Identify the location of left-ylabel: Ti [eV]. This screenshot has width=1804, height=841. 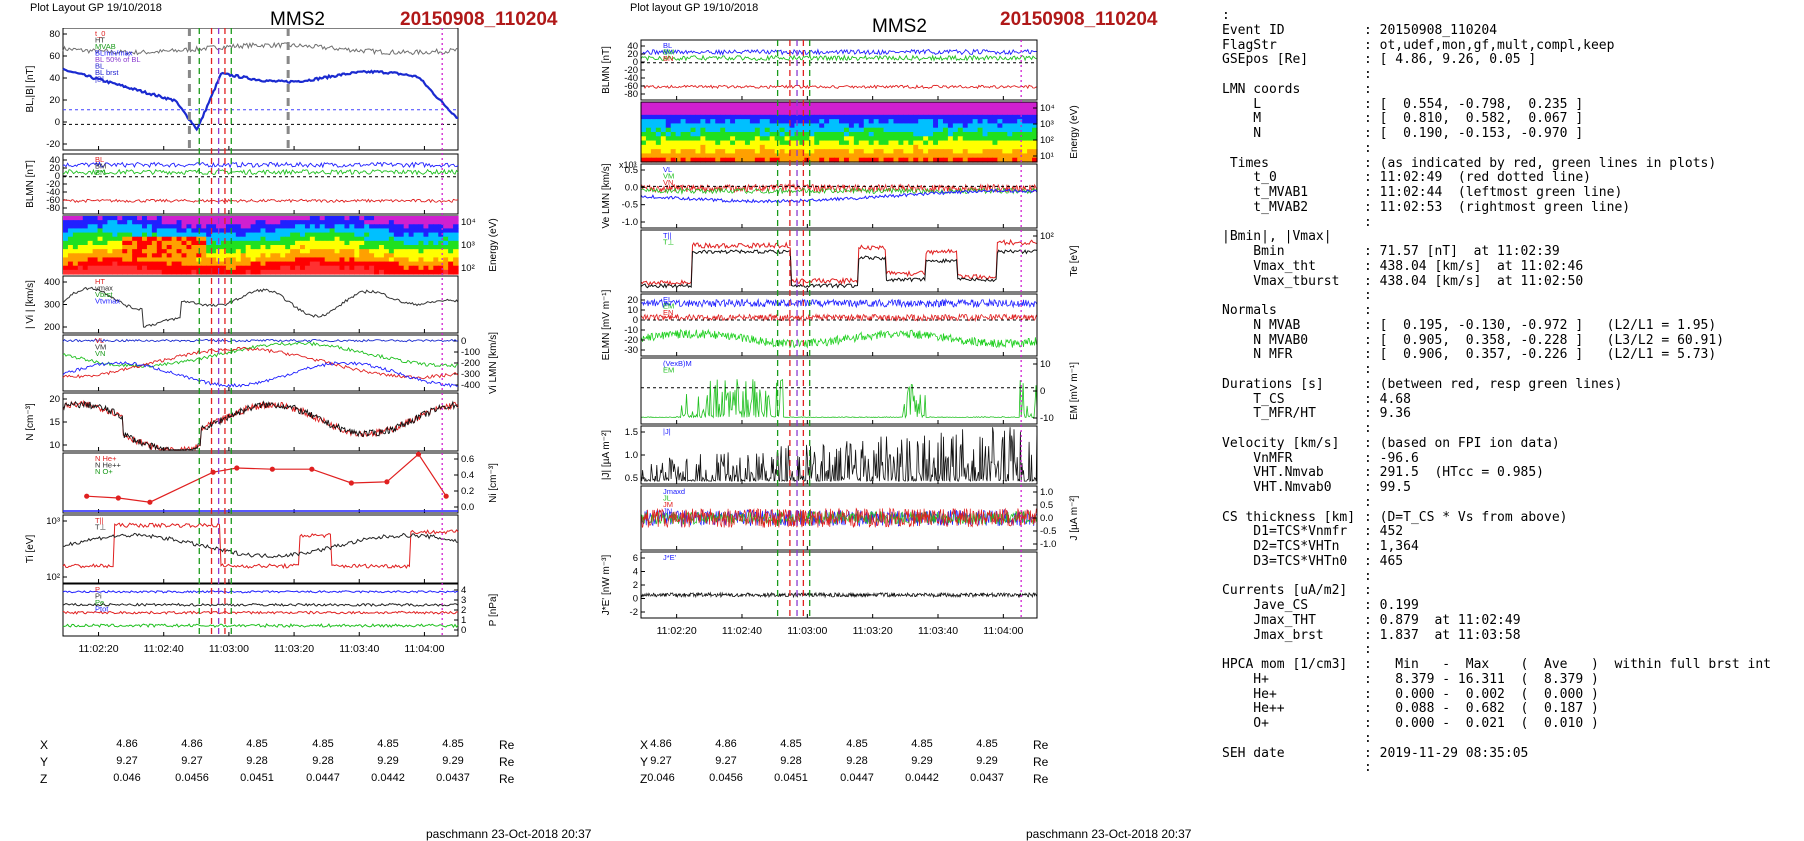
(30, 549).